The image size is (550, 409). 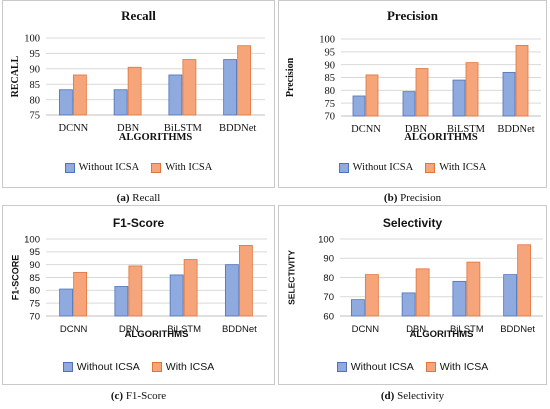 I want to click on bar-without-icsa-bddnet, so click(x=509, y=94).